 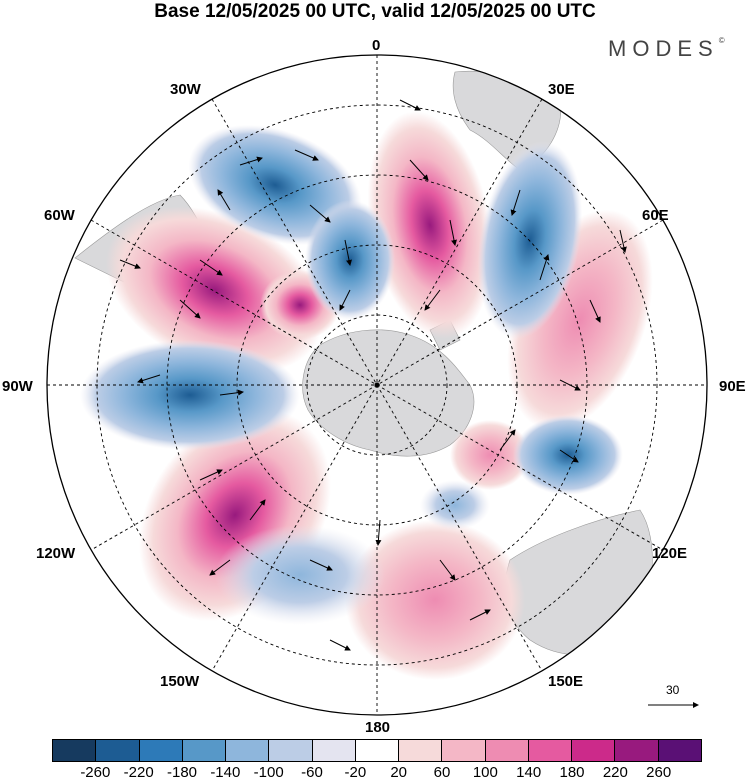 I want to click on vector-scale-label: 30, so click(x=673, y=690).